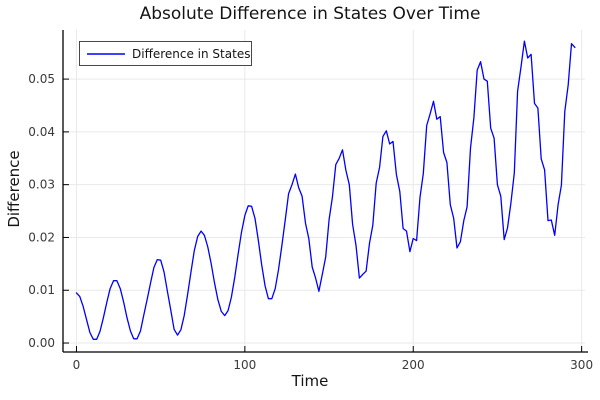 This screenshot has height=400, width=600. I want to click on x-tick-label: 300, so click(581, 365).